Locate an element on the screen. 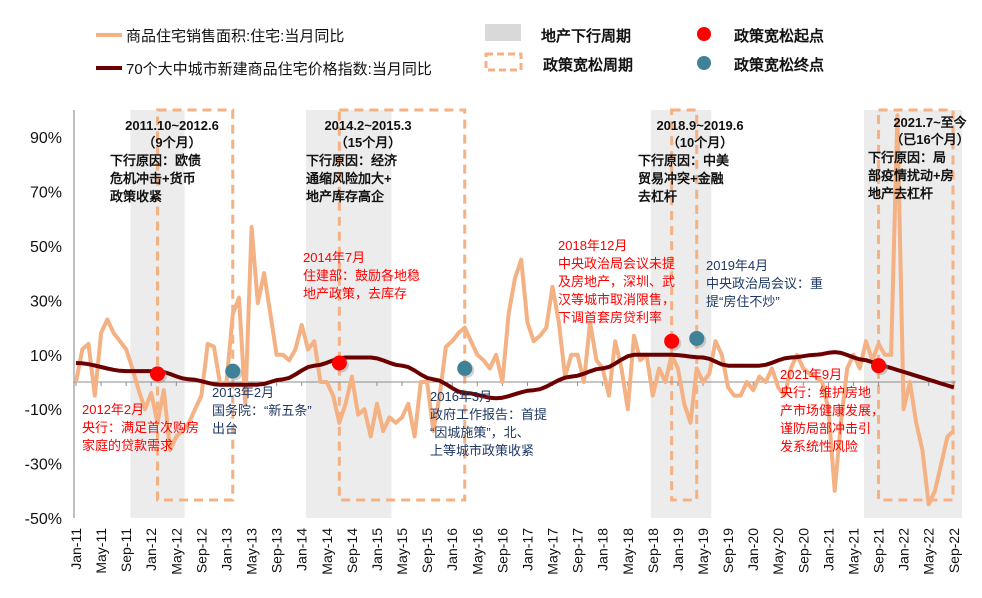 The image size is (982, 598). downturn-reason-line: 危机冲击+货币 is located at coordinates (153, 178).